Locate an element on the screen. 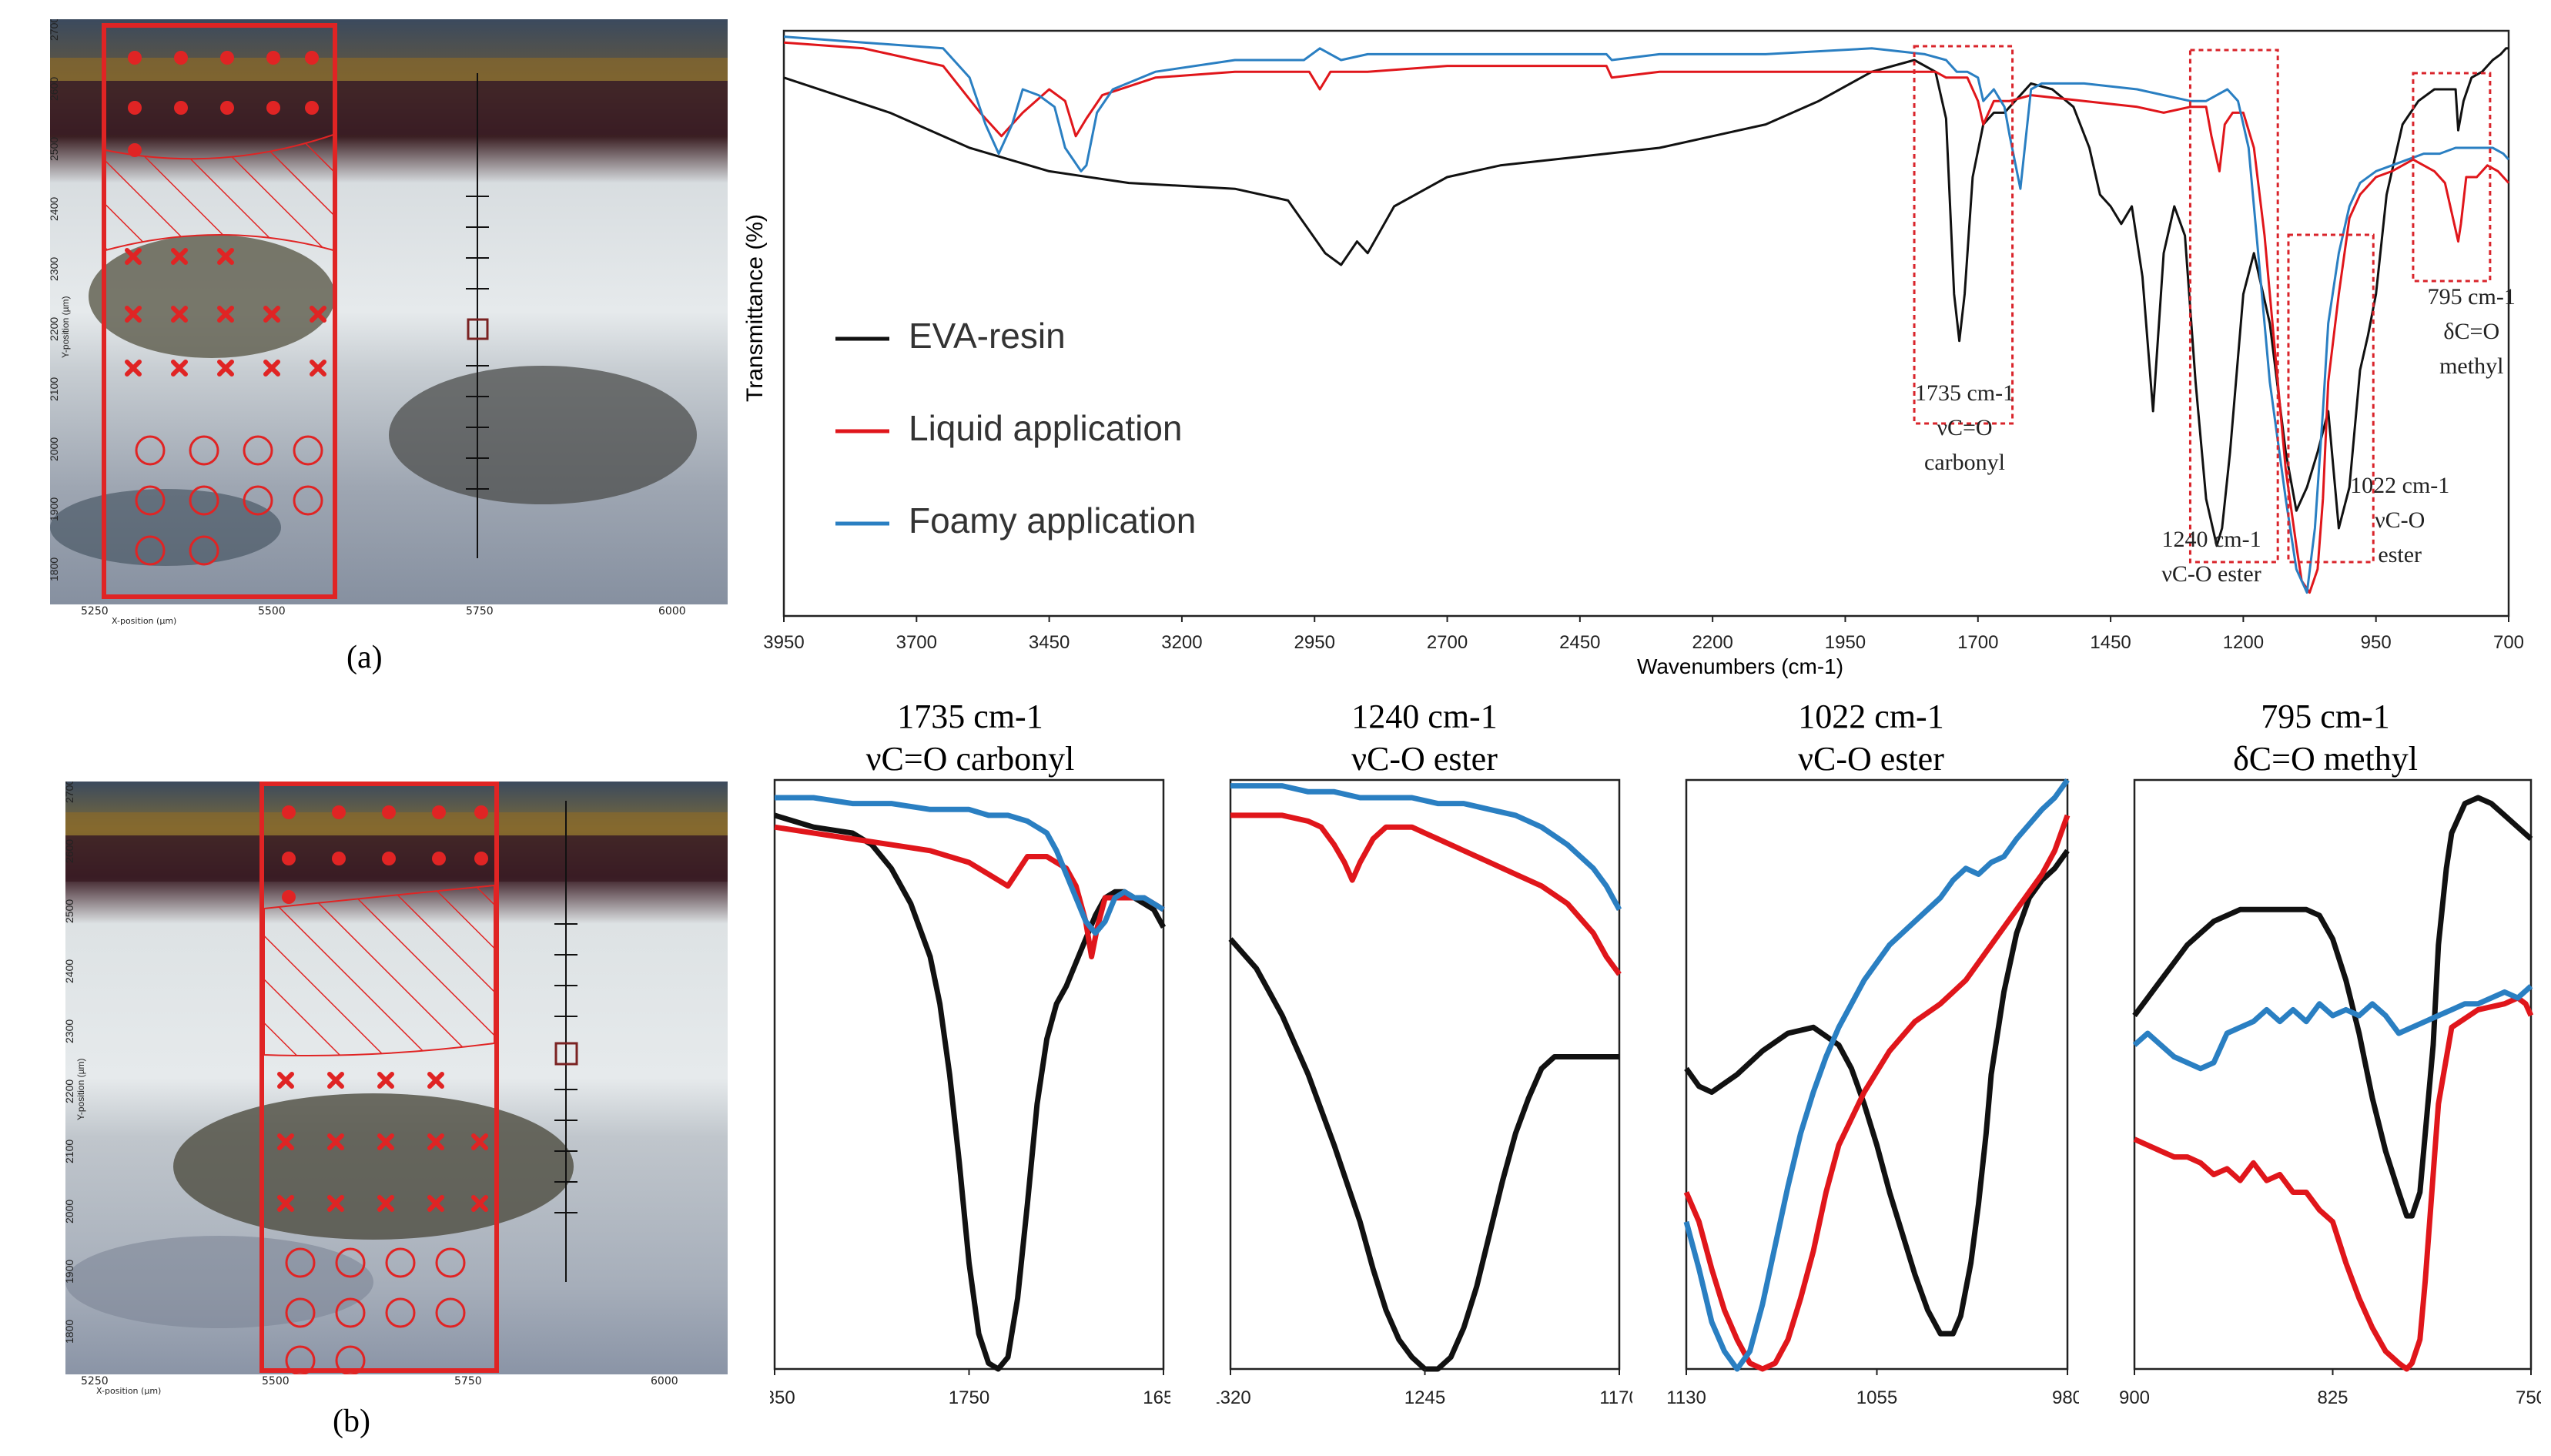 The height and width of the screenshot is (1456, 2551). zoom-title-line-2: νC=O carbonyl is located at coordinates (971, 759).